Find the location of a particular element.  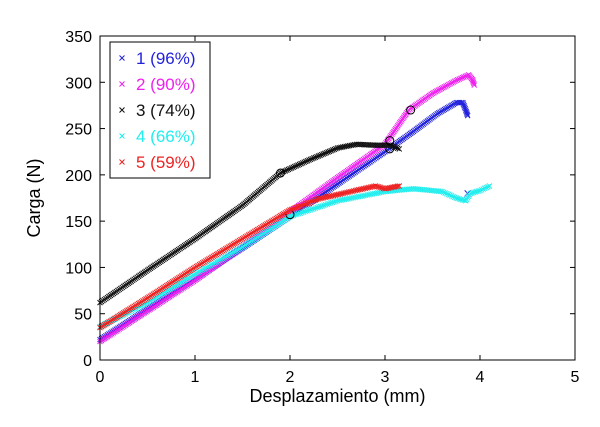

legend-item-1: 1 (96%) is located at coordinates (157, 58).